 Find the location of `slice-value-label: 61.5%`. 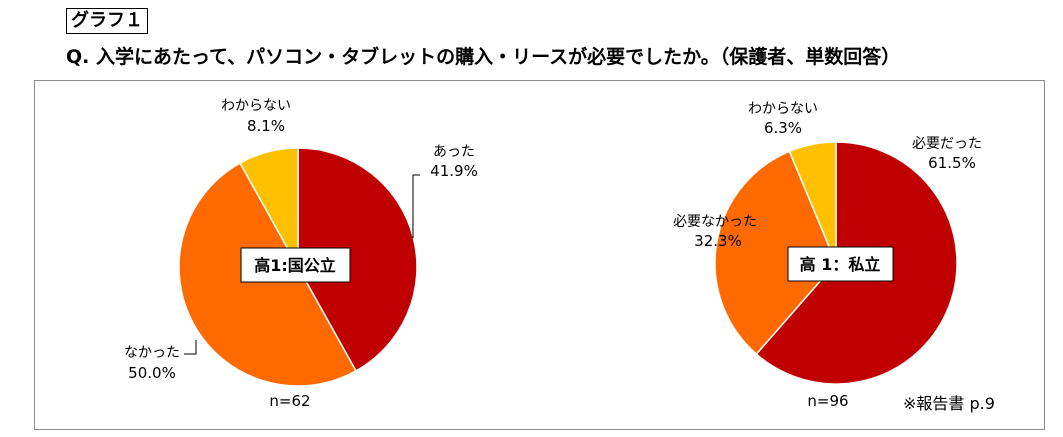

slice-value-label: 61.5% is located at coordinates (952, 163).